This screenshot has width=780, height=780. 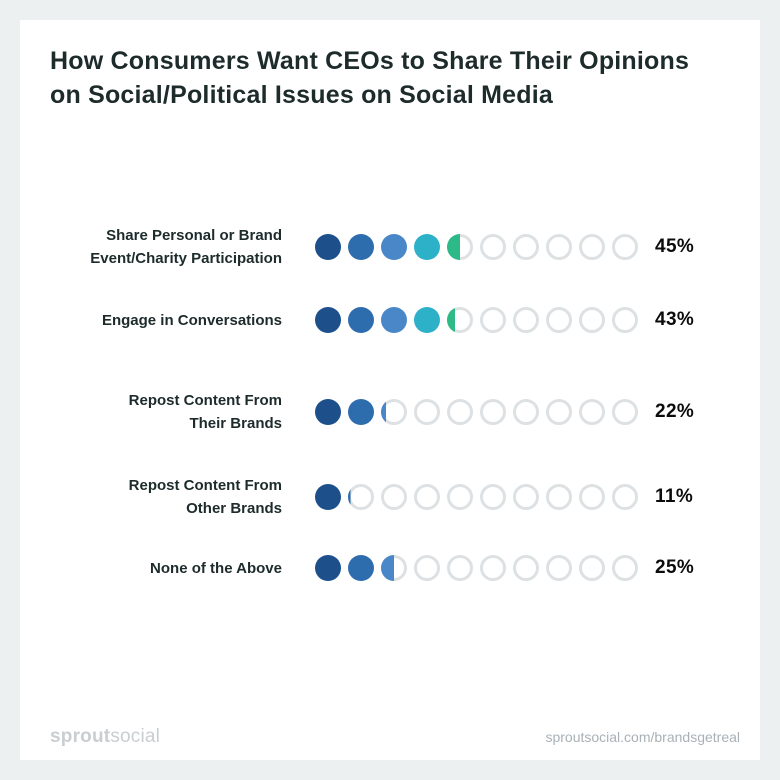 What do you see at coordinates (205, 412) in the screenshot?
I see `row-label: Repost Content From Their Brands` at bounding box center [205, 412].